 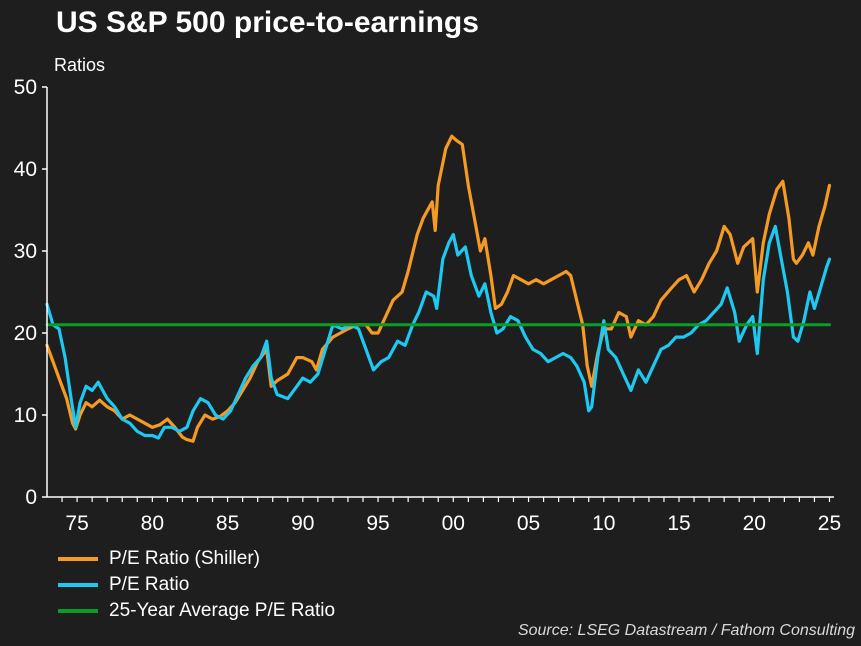 What do you see at coordinates (829, 523) in the screenshot?
I see `x-tick-label: 25` at bounding box center [829, 523].